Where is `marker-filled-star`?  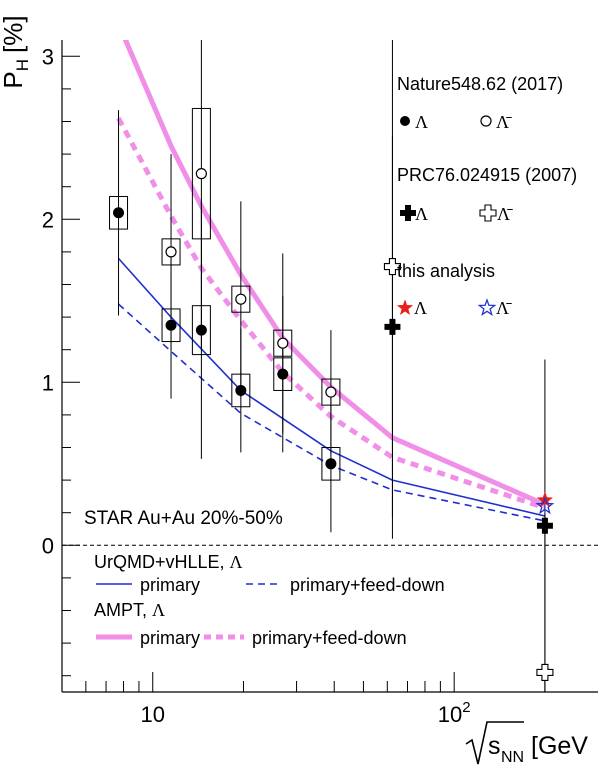 marker-filled-star is located at coordinates (405, 307).